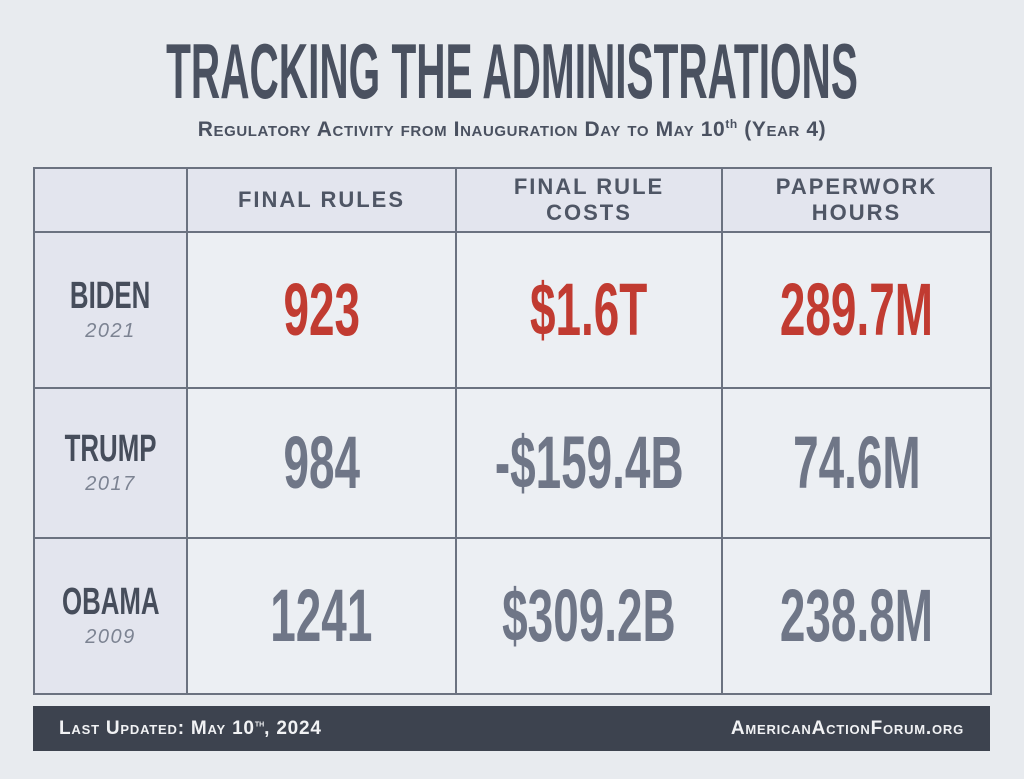 The image size is (1024, 779). I want to click on column-header-paperwork-hours: PAPERWORK HOURS, so click(856, 200).